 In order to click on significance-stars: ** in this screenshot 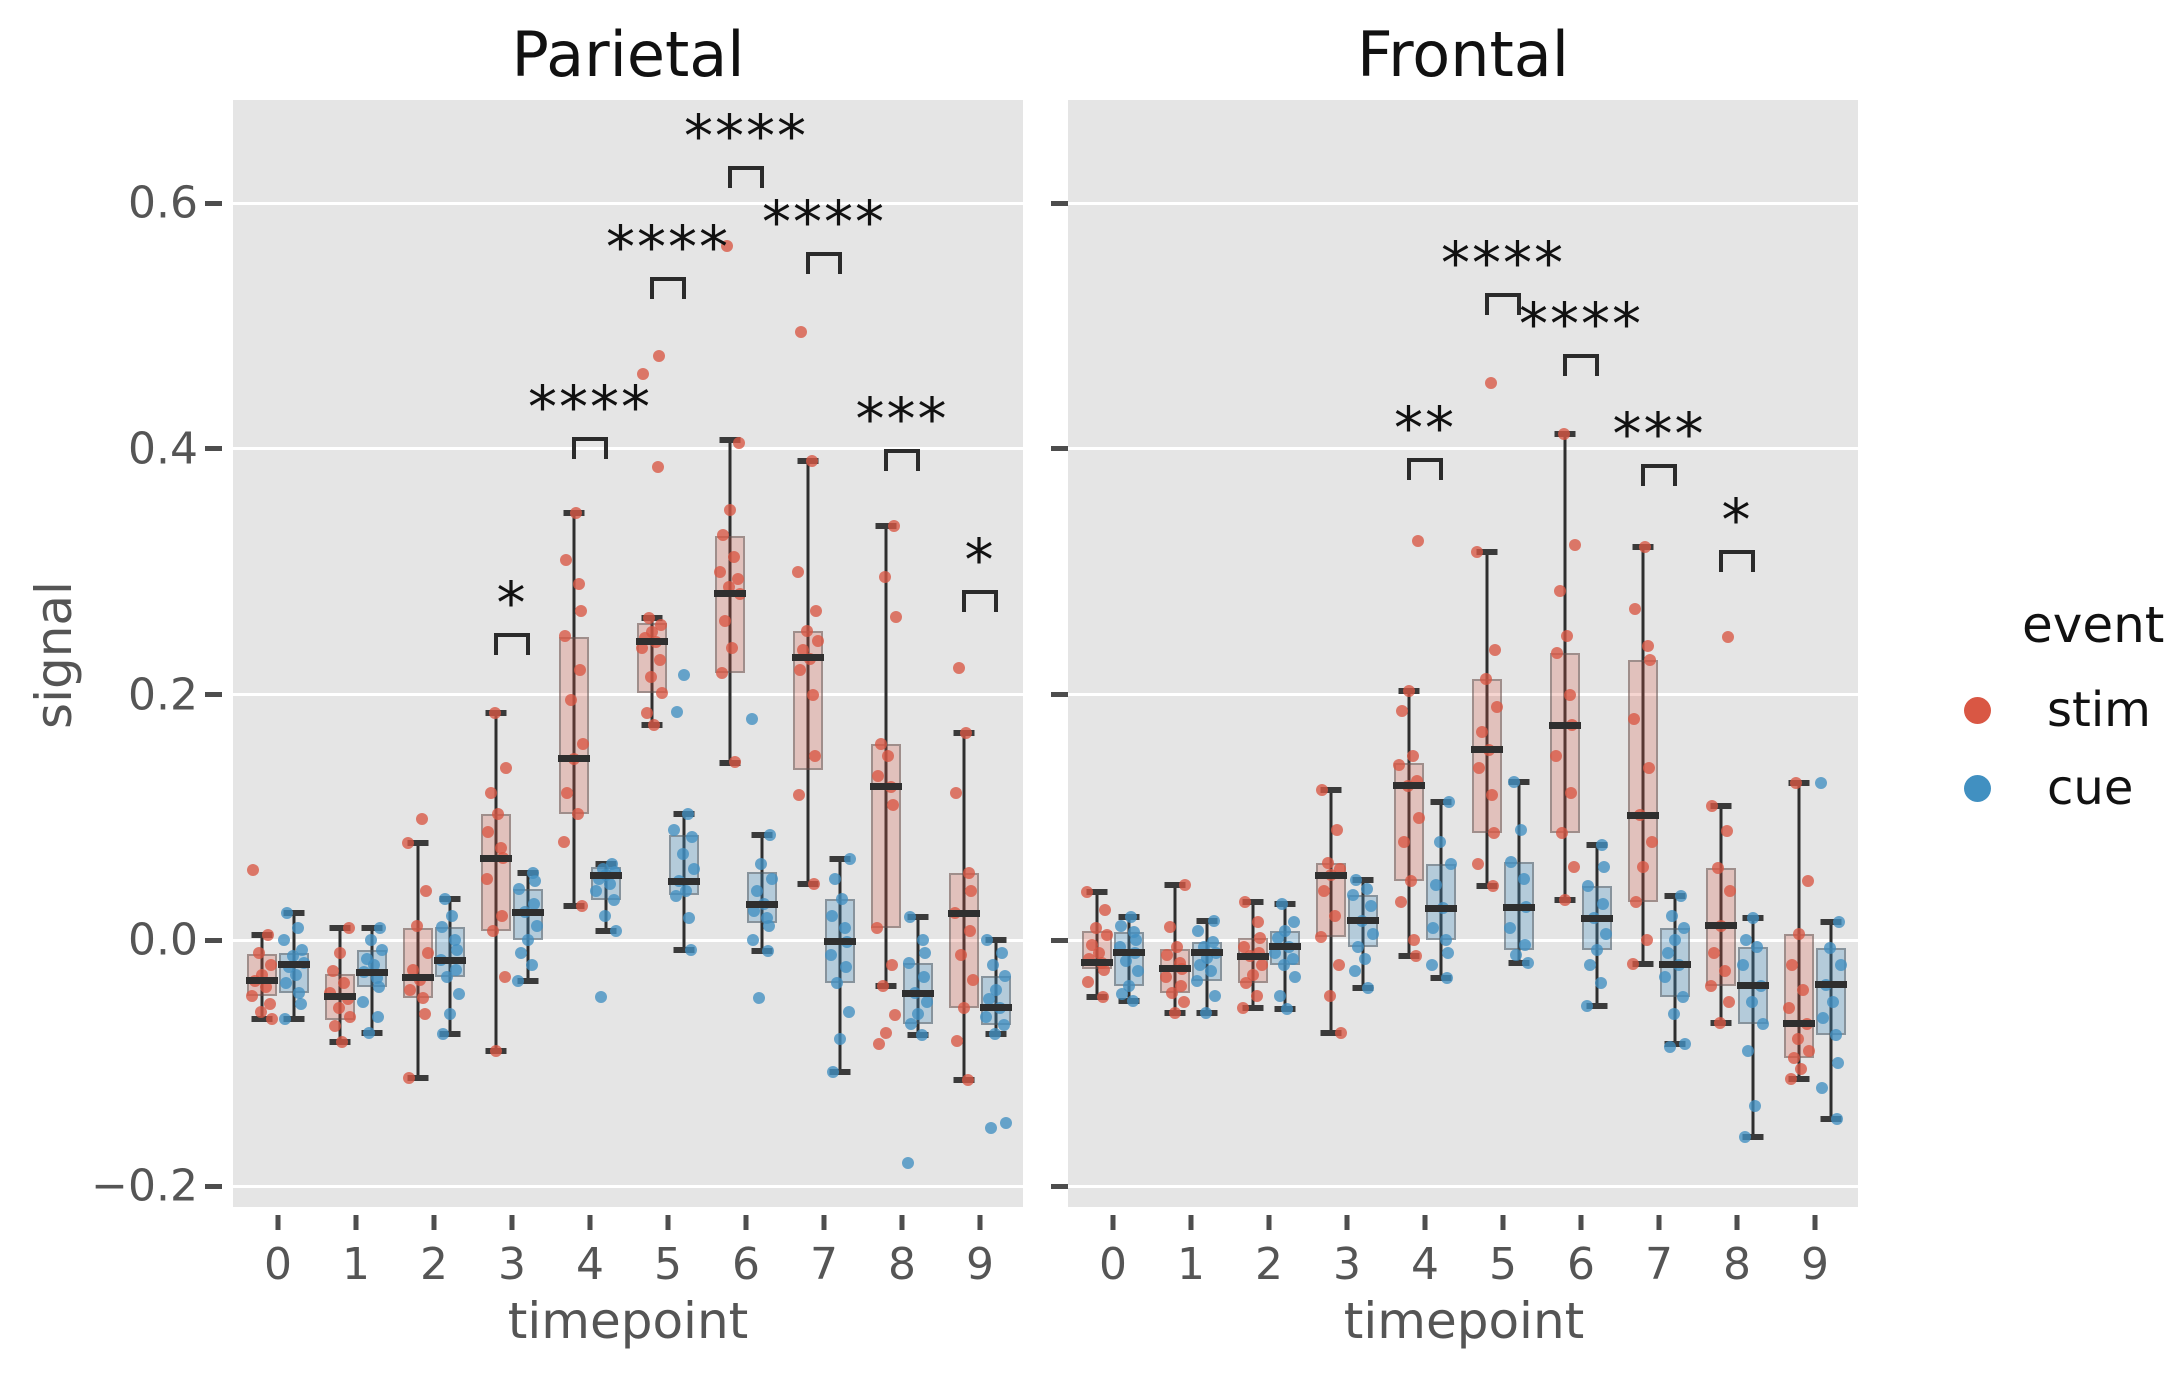, I will do `click(1425, 427)`.